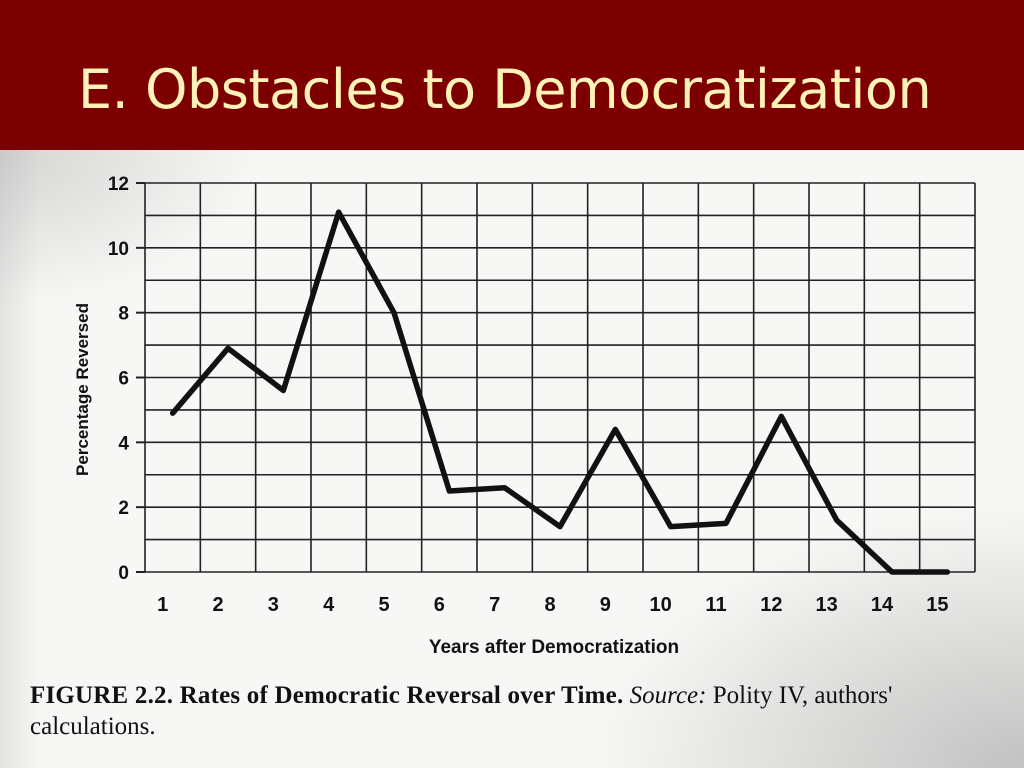 The height and width of the screenshot is (768, 1024). I want to click on x-tick-label: 1, so click(162, 605).